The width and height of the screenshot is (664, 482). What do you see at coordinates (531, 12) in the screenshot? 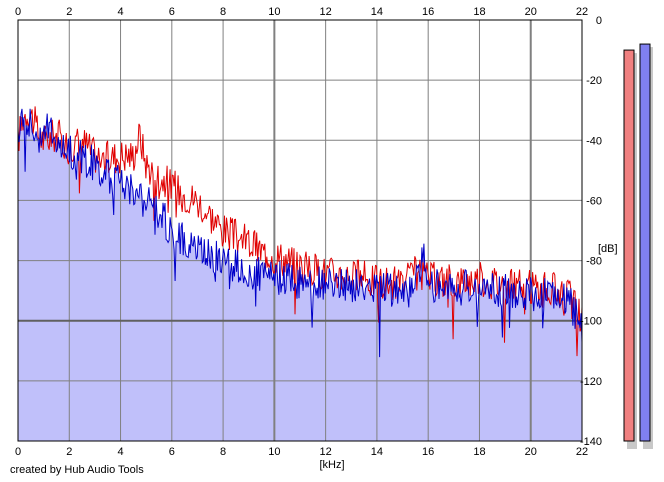
I see `x-tick-label-top: 20` at bounding box center [531, 12].